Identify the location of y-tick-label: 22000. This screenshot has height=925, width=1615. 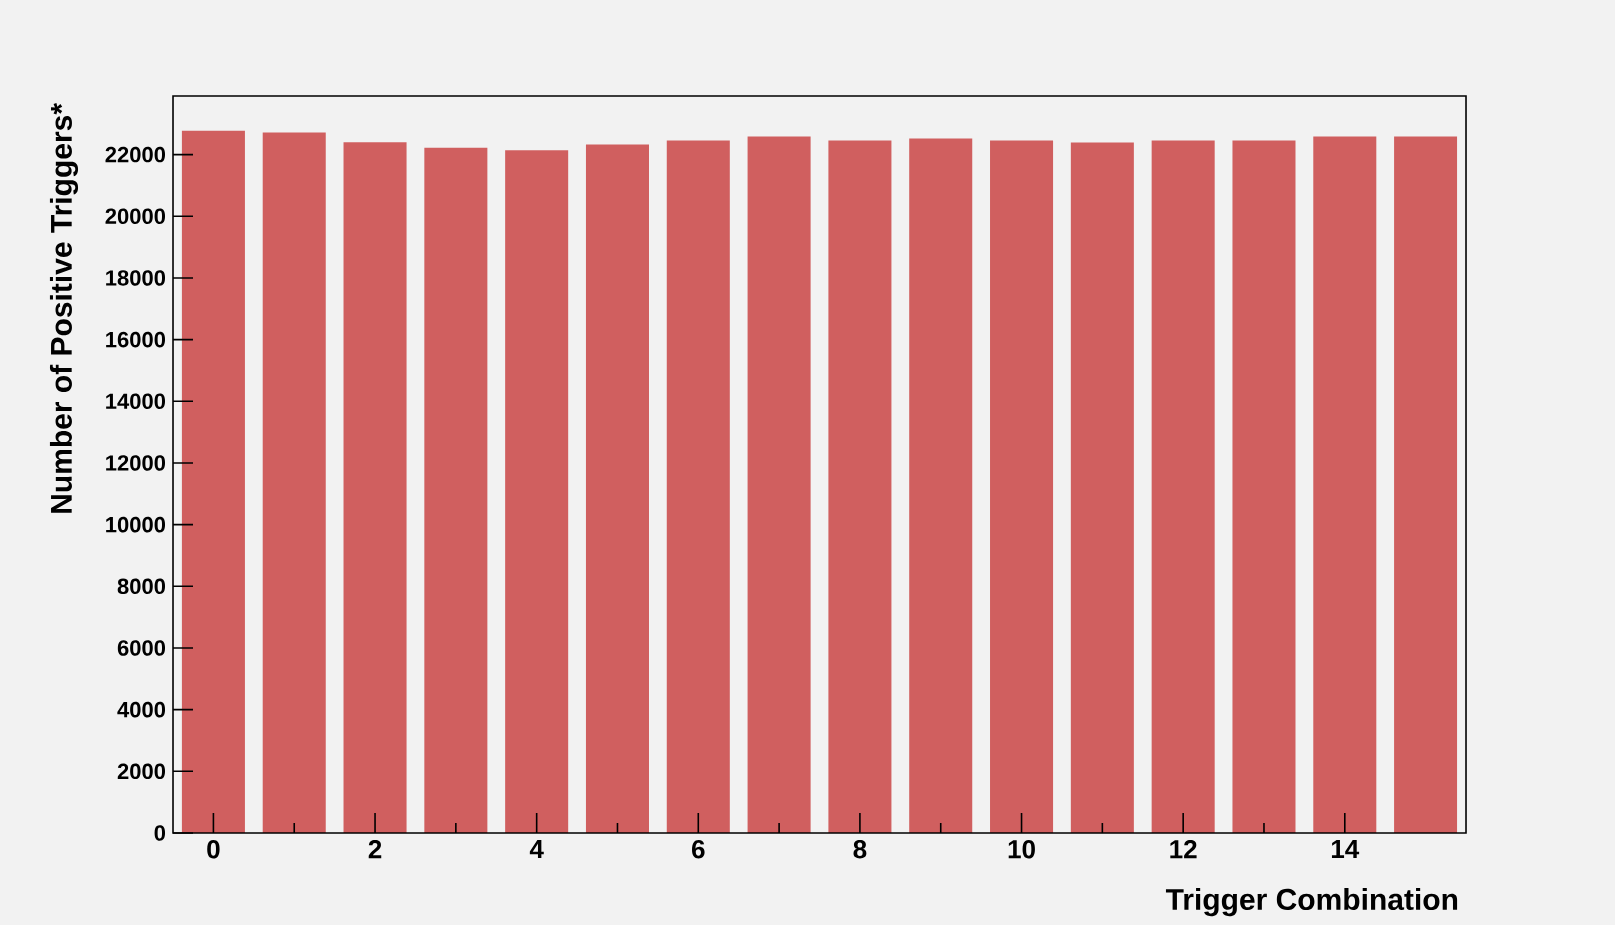
(135, 154).